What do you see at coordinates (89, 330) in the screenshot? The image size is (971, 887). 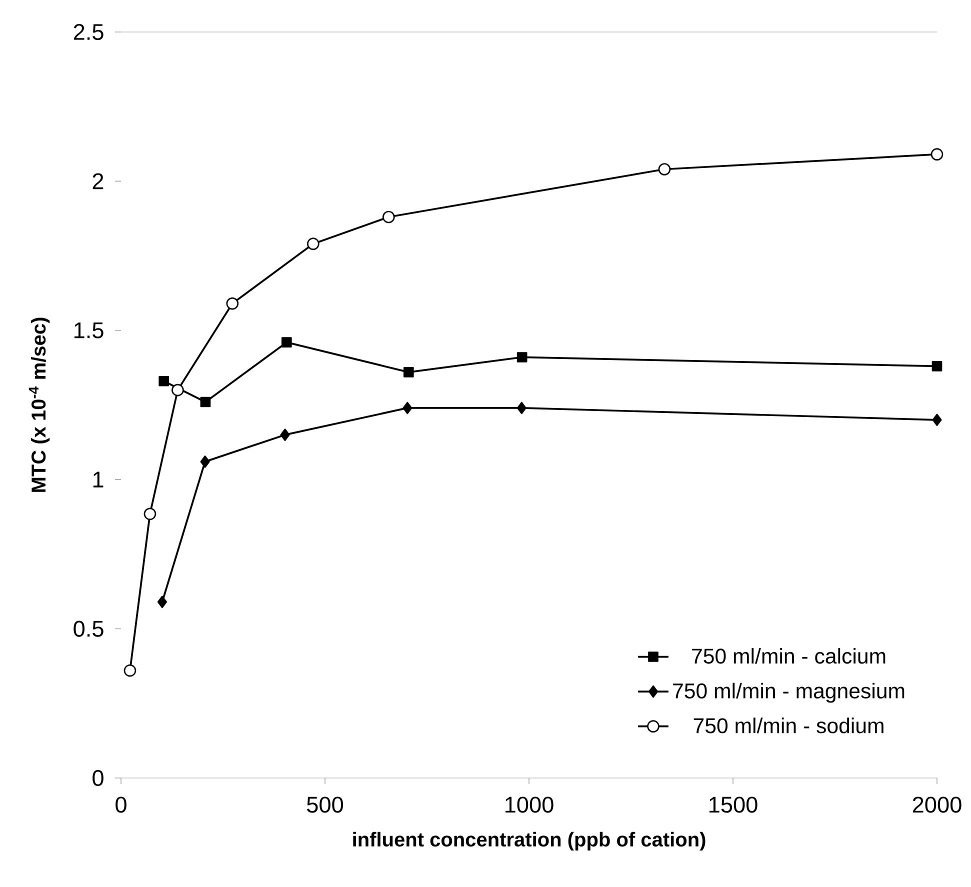 I see `y-tick-label: 1.5` at bounding box center [89, 330].